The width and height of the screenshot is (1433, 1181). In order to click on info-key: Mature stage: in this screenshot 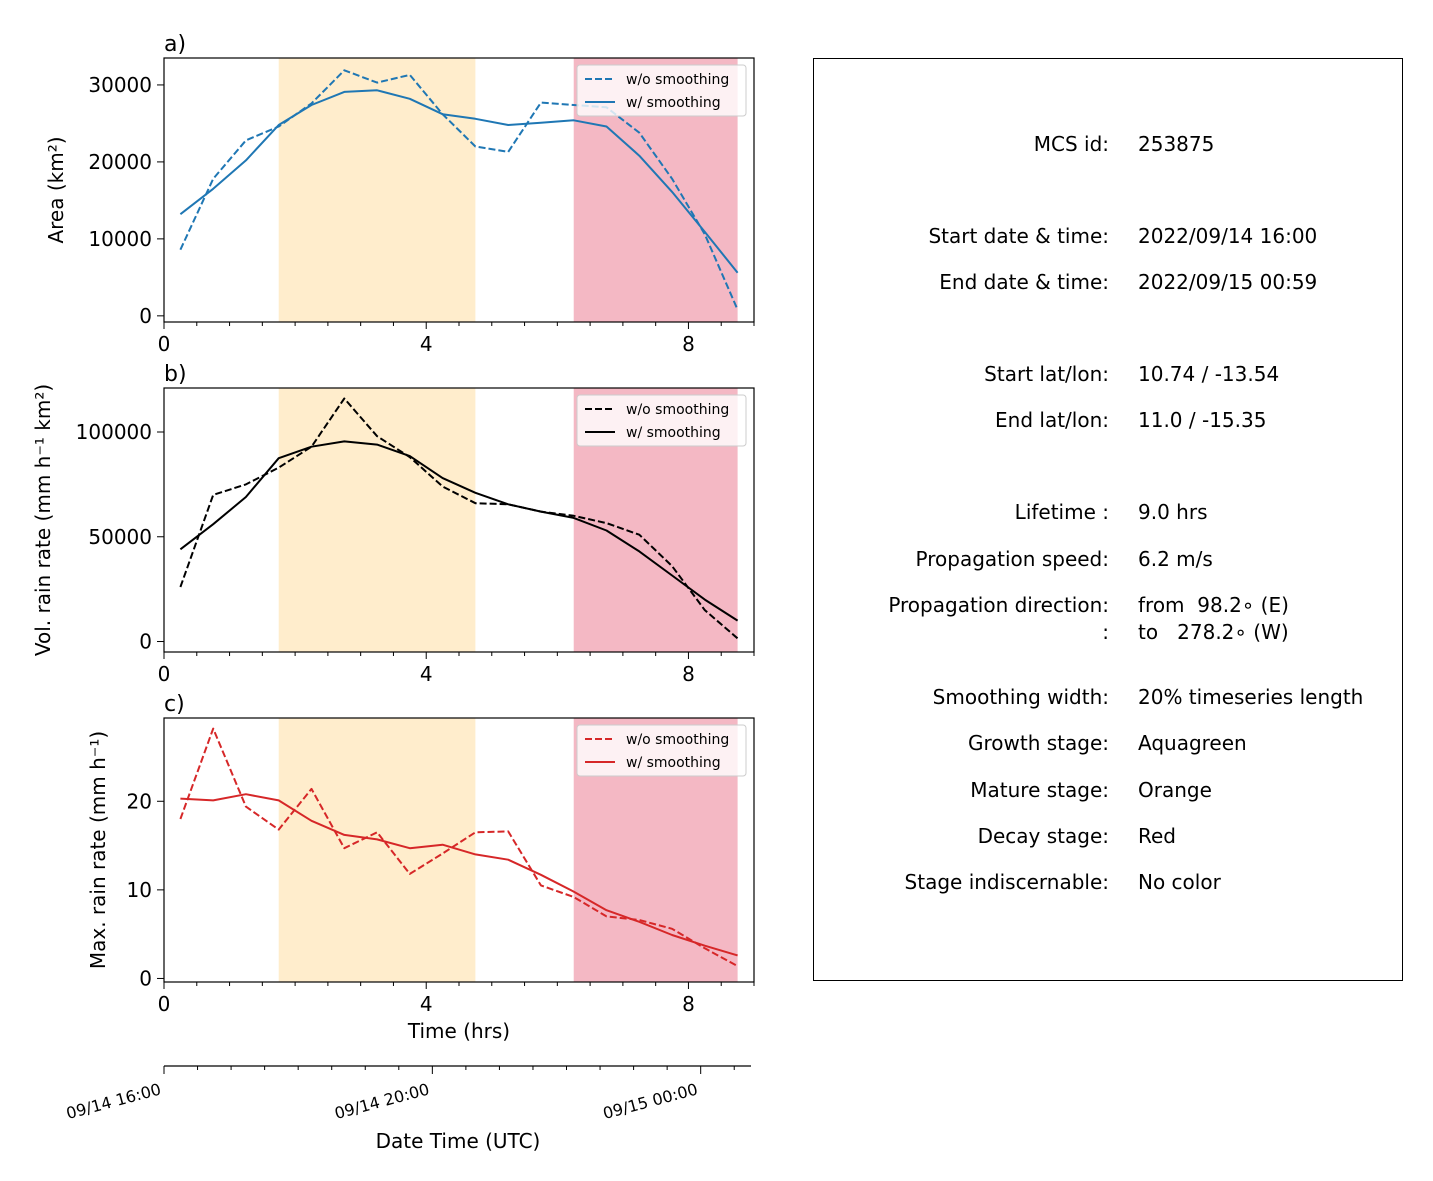, I will do `click(1039, 790)`.